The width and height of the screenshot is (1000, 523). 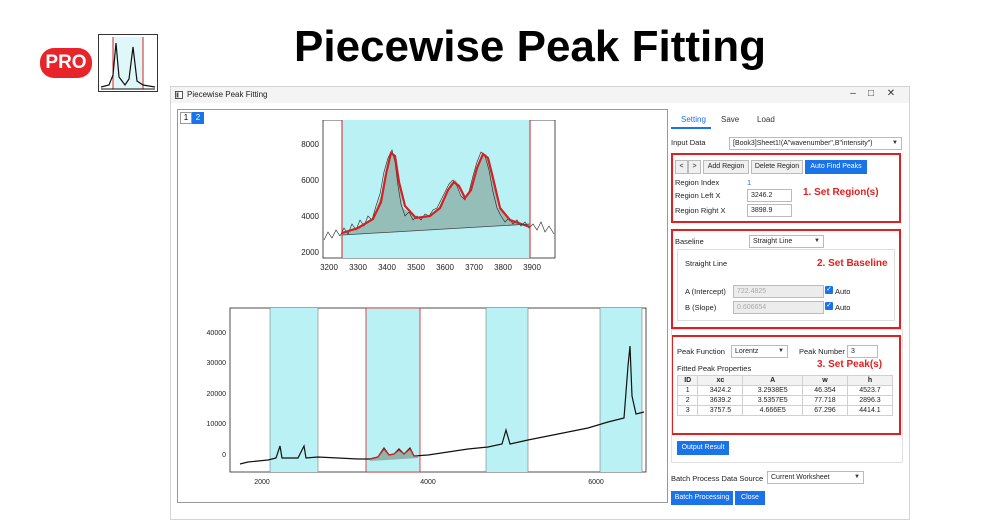 What do you see at coordinates (694, 167) in the screenshot?
I see `next-region-button: >` at bounding box center [694, 167].